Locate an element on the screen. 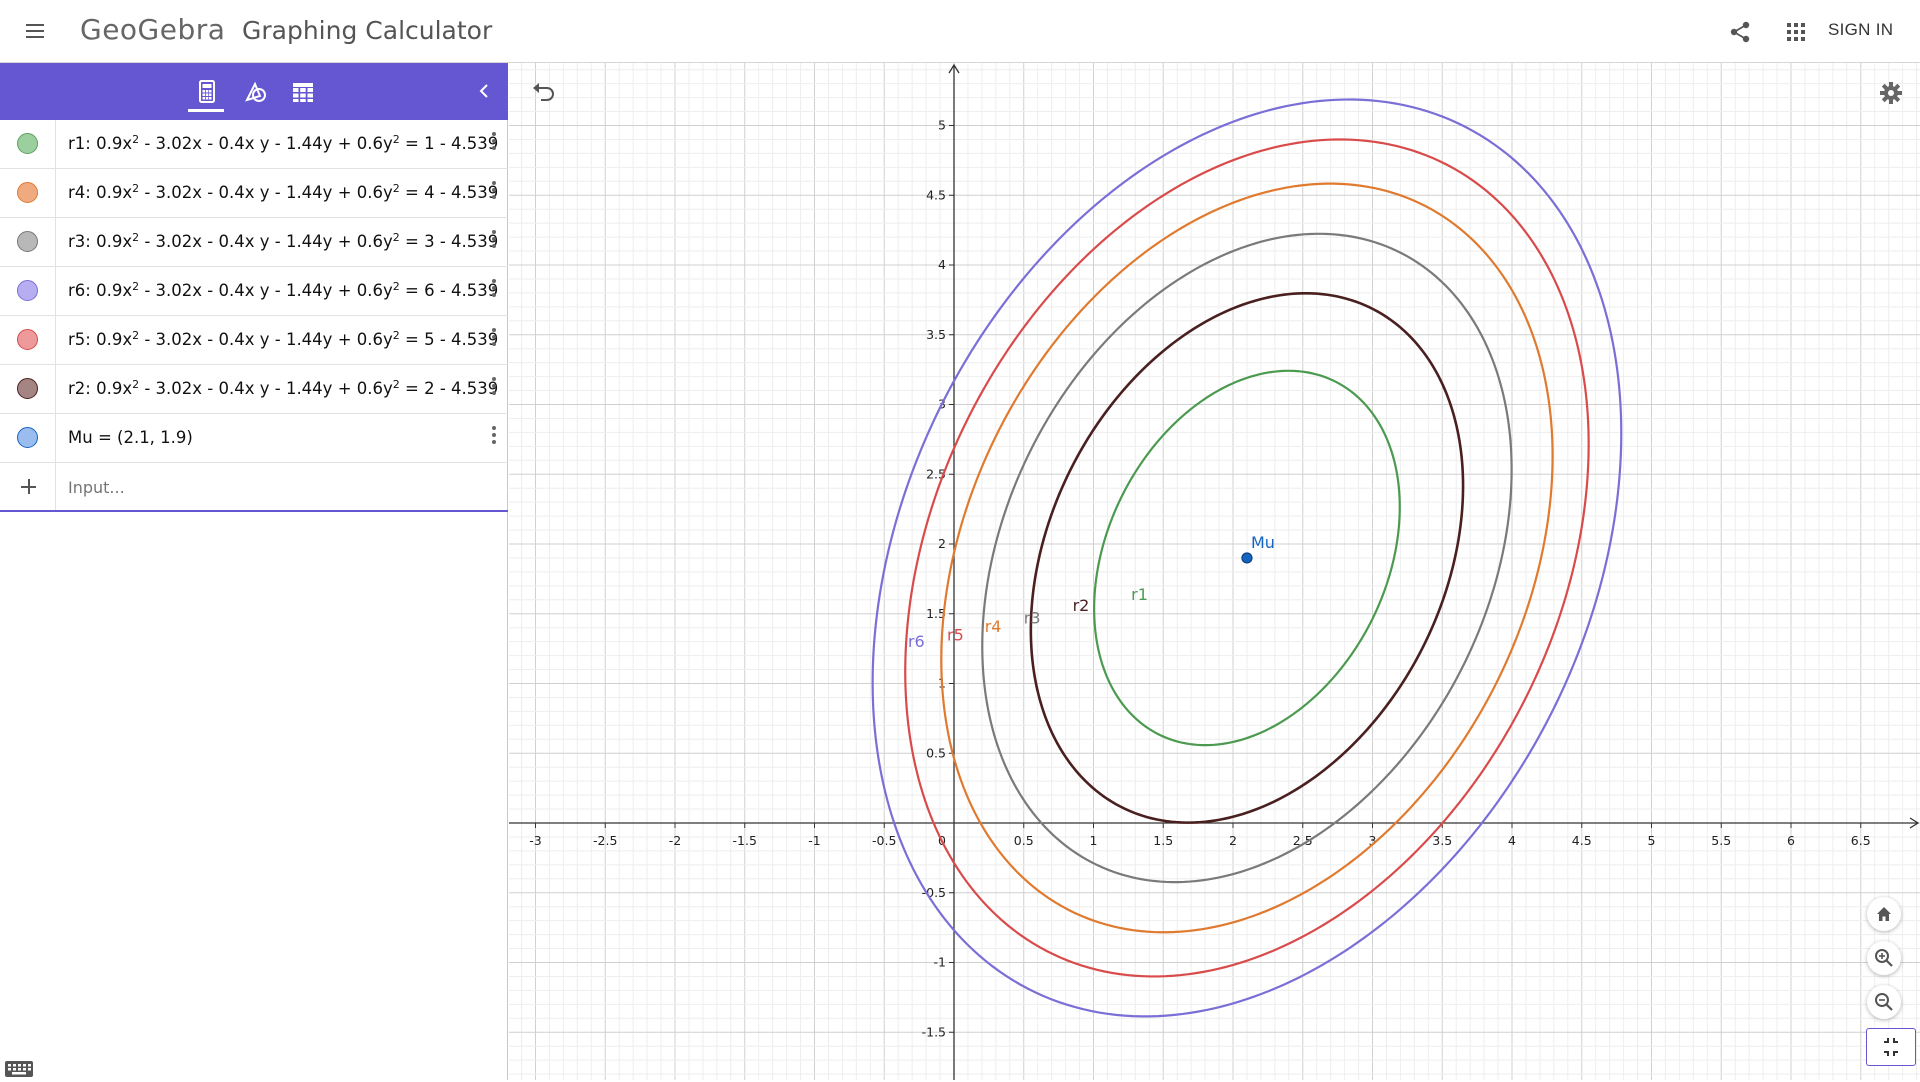  curve-label-r2: r2 is located at coordinates (1081, 605).